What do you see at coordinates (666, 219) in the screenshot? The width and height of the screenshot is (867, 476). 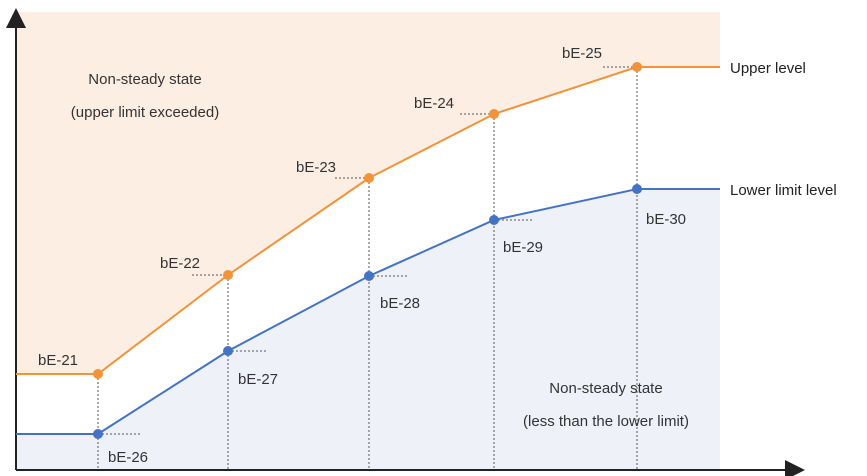 I see `label-be-30: bE-30` at bounding box center [666, 219].